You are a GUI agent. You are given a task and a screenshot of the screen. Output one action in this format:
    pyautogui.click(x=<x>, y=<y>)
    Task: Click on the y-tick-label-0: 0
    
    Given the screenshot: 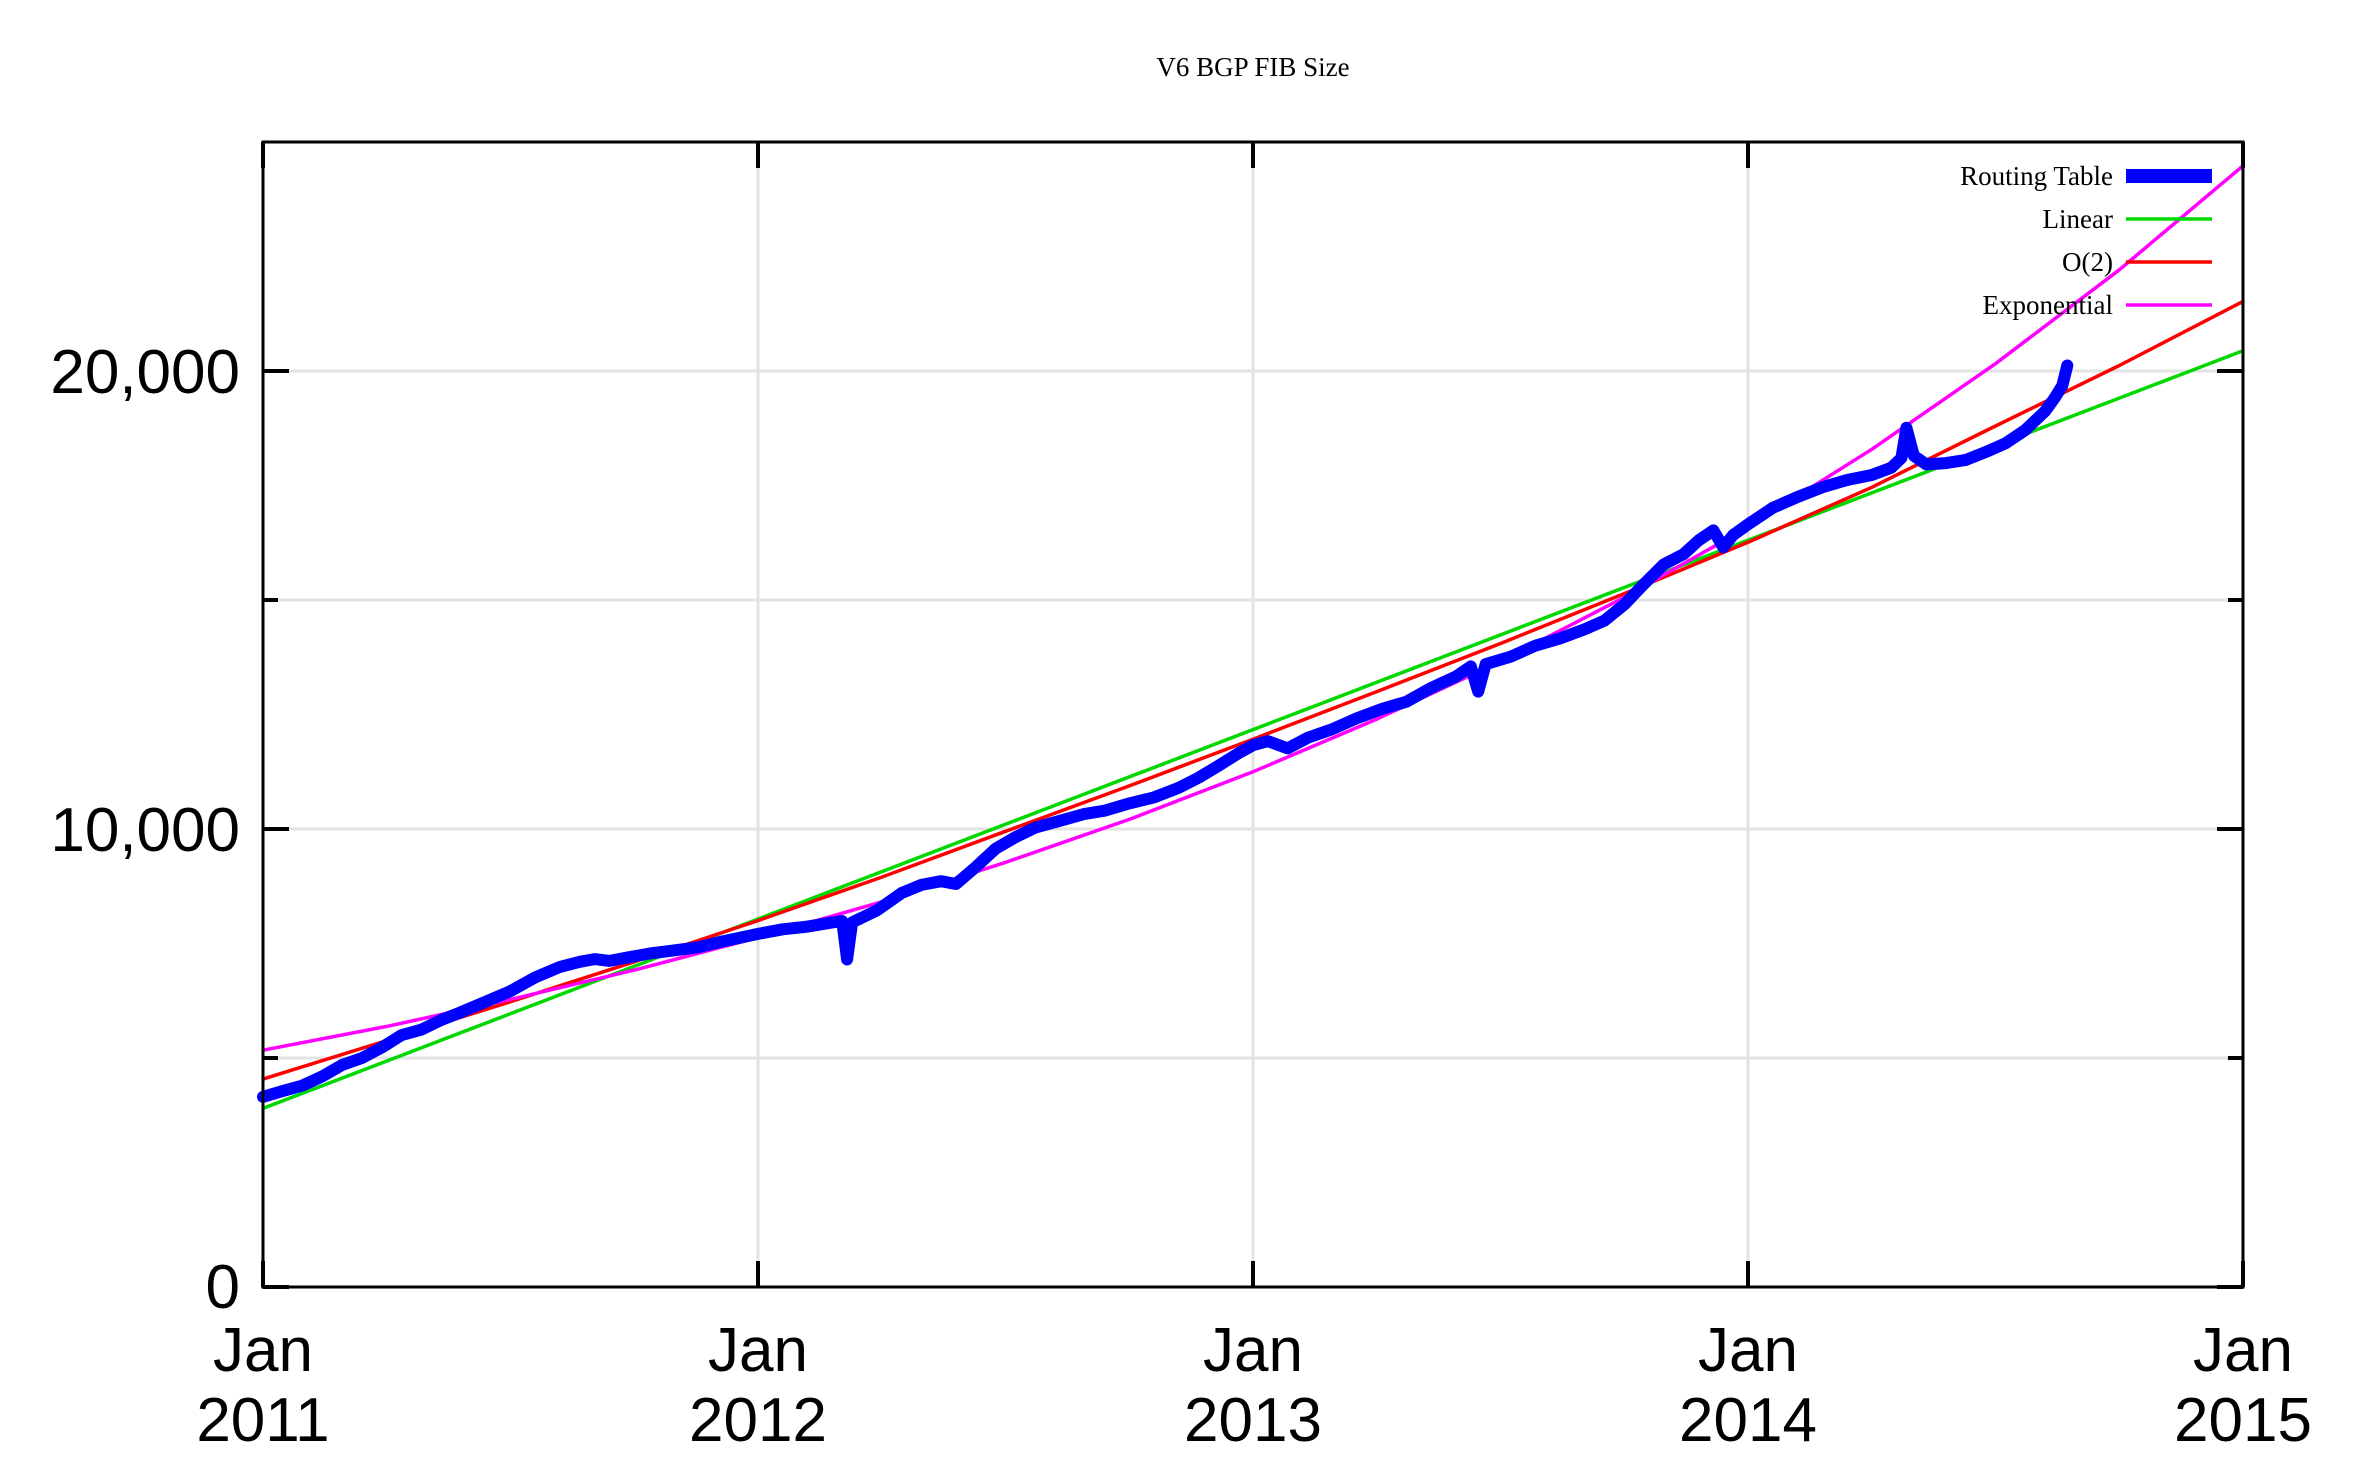 What is the action you would take?
    pyautogui.click(x=223, y=1287)
    